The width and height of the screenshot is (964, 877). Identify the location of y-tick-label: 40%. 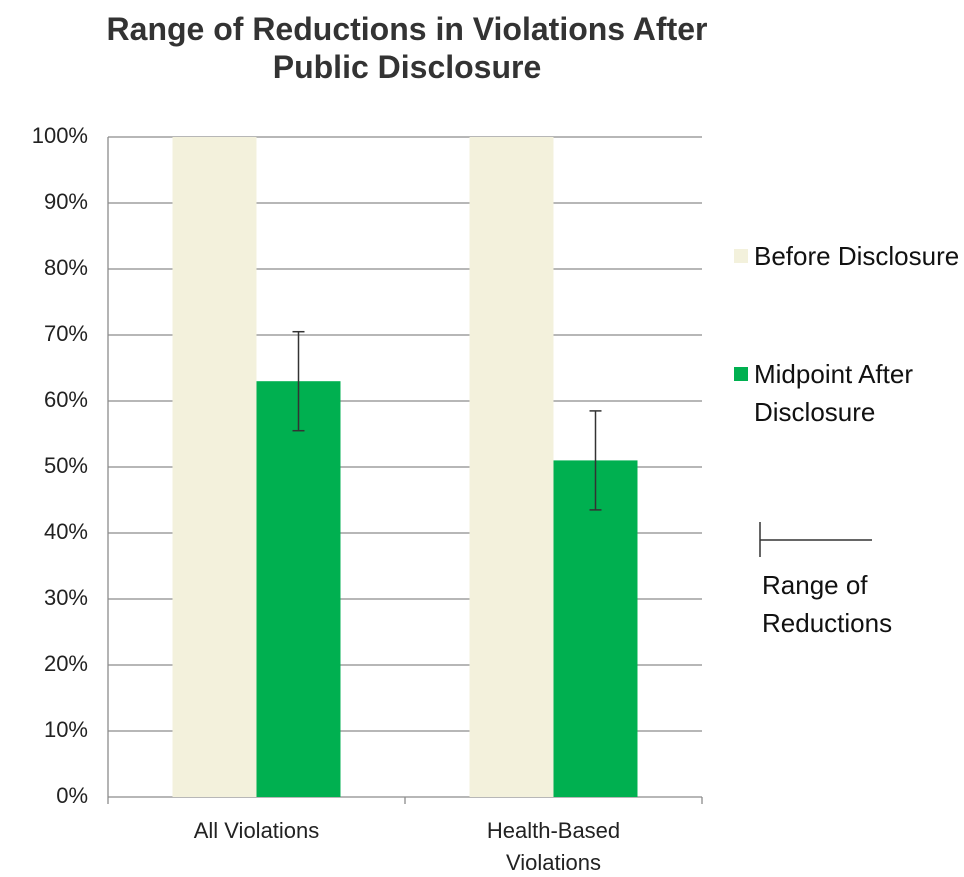
(66, 531).